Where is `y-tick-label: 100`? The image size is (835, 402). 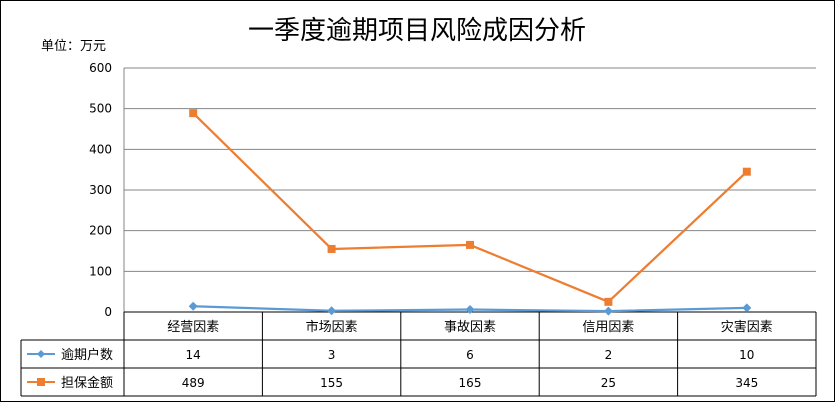 y-tick-label: 100 is located at coordinates (100, 271).